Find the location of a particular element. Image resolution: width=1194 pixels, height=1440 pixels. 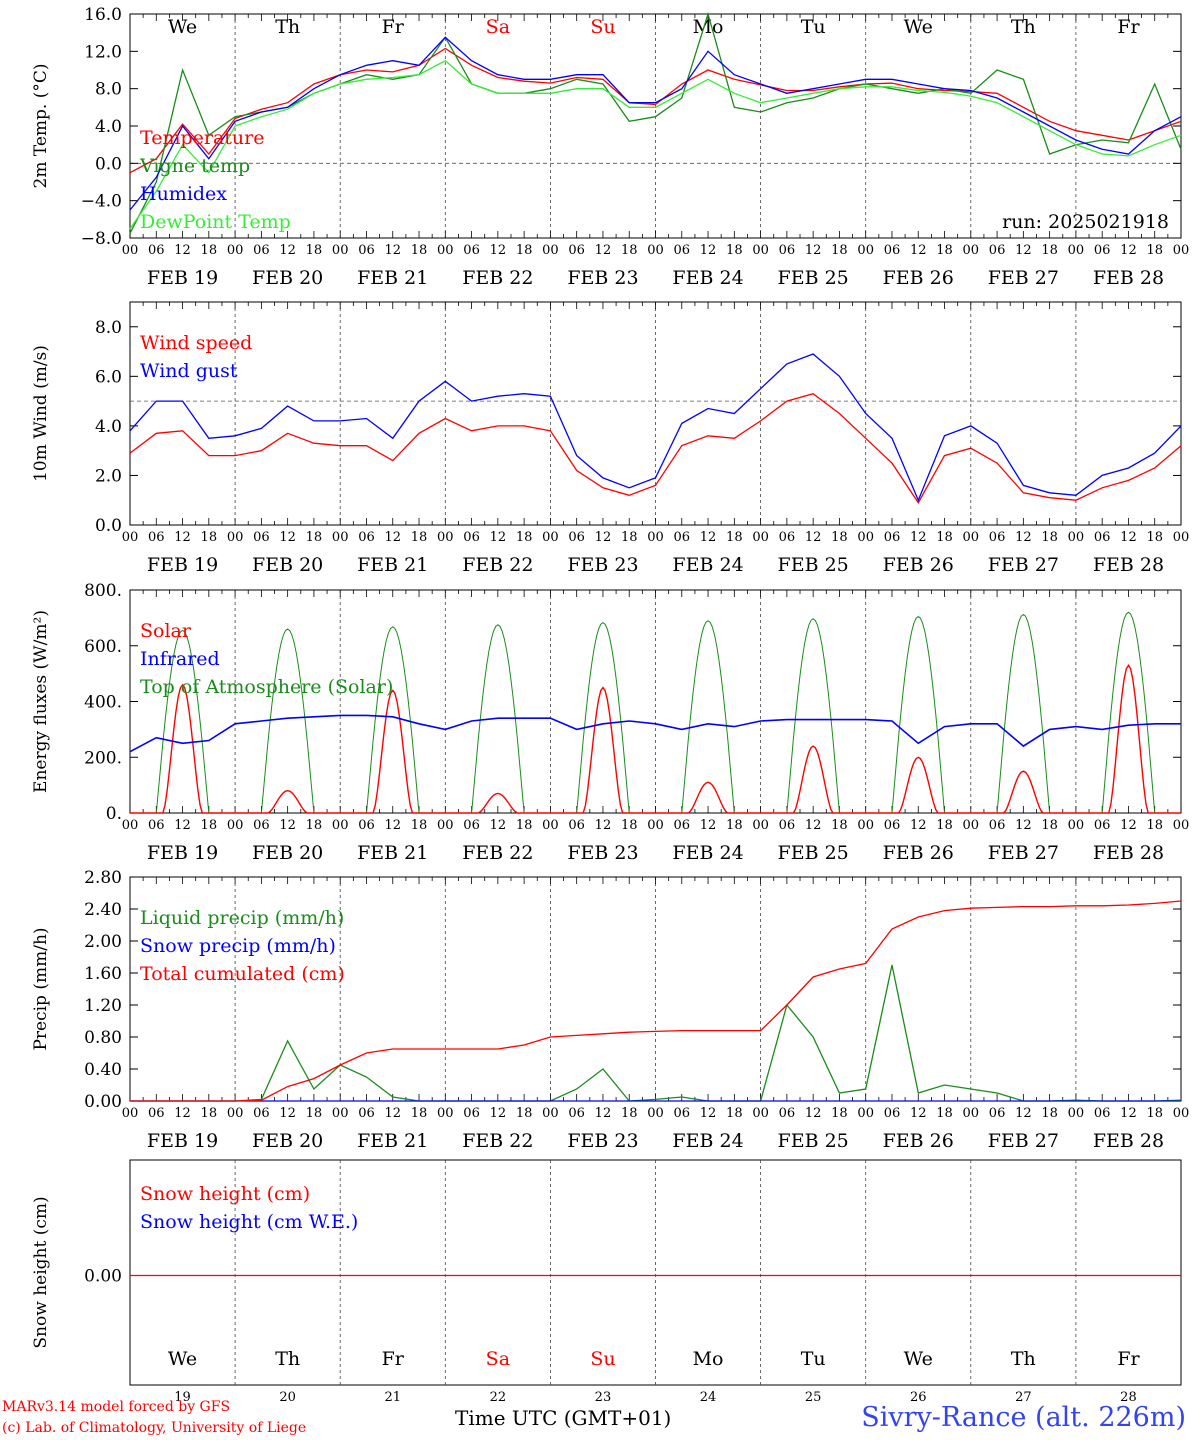

panel-frame is located at coordinates (655, 413).